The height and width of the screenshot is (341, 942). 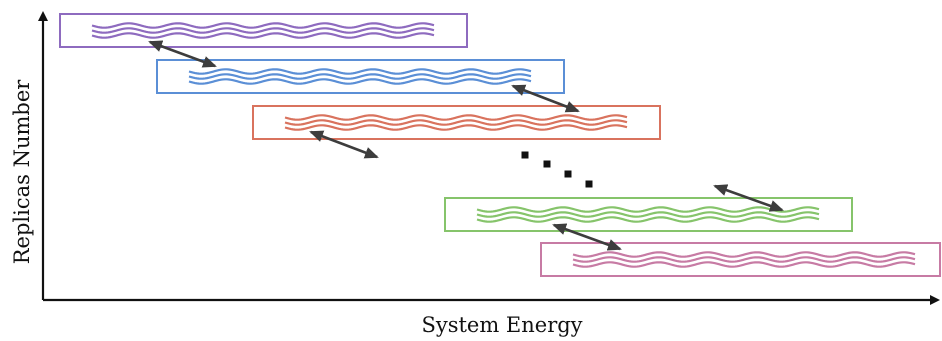 I want to click on y-axis-label: Replicas Number, so click(x=22, y=172).